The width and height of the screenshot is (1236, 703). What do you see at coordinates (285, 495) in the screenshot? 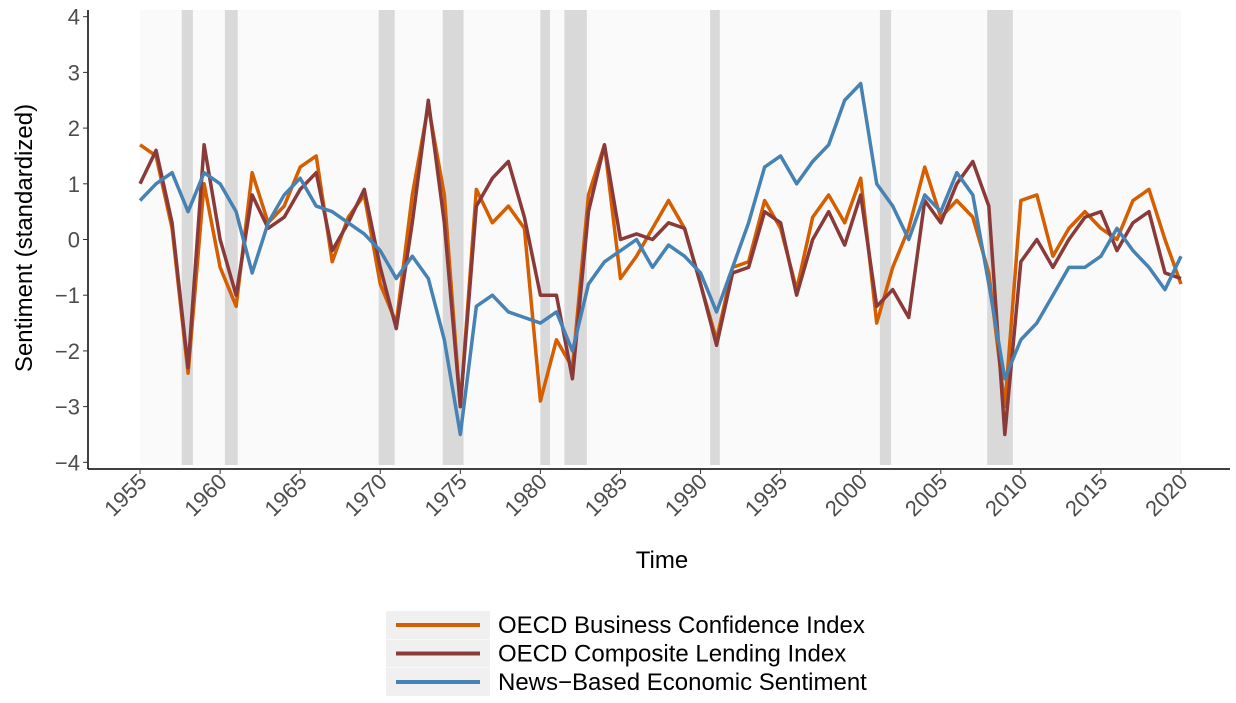
I see `x-tick-label: 1965` at bounding box center [285, 495].